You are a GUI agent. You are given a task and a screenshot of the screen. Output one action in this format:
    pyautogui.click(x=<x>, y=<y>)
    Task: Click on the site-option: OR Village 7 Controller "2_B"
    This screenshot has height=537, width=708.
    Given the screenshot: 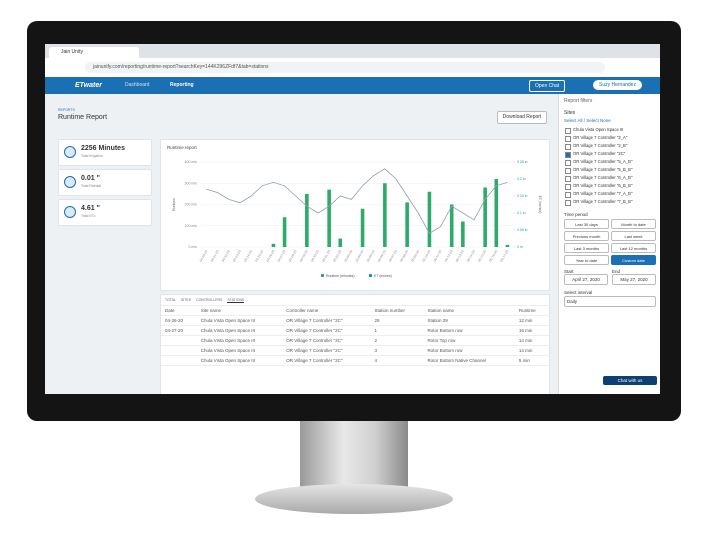 What is the action you would take?
    pyautogui.click(x=612, y=146)
    